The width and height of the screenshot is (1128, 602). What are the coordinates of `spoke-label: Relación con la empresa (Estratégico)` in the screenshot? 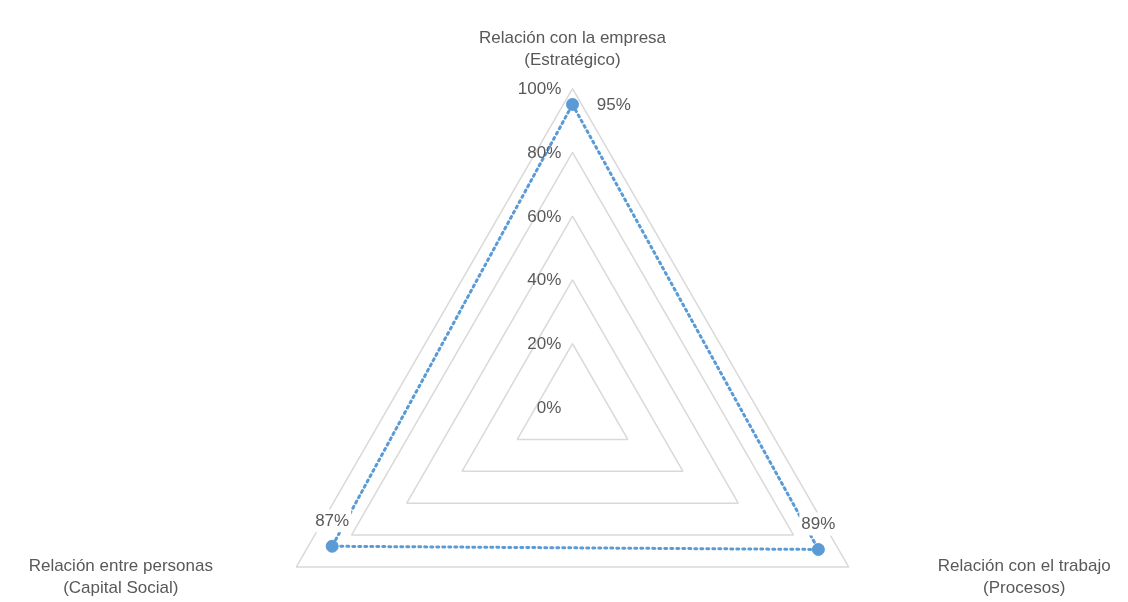 It's located at (572, 48).